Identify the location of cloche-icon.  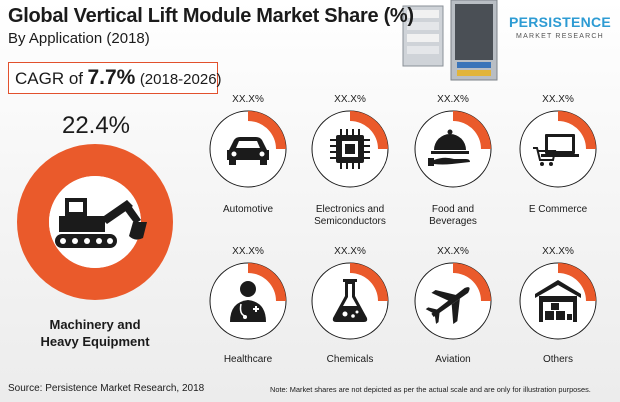
(449, 147).